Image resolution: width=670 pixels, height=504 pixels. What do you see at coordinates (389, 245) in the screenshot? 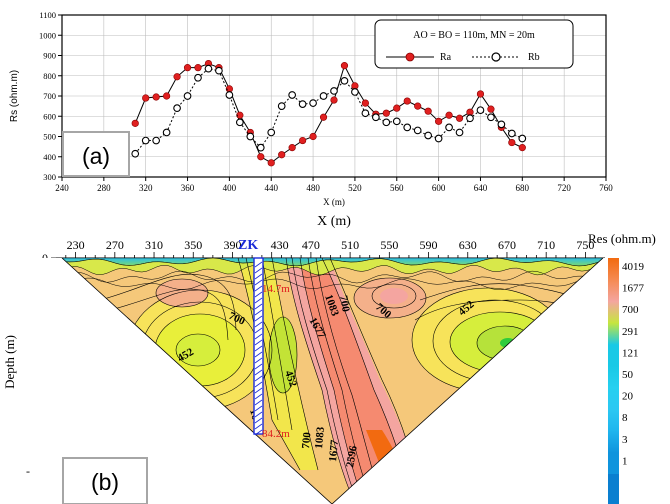
I see `x-tick-label: 550` at bounding box center [389, 245].